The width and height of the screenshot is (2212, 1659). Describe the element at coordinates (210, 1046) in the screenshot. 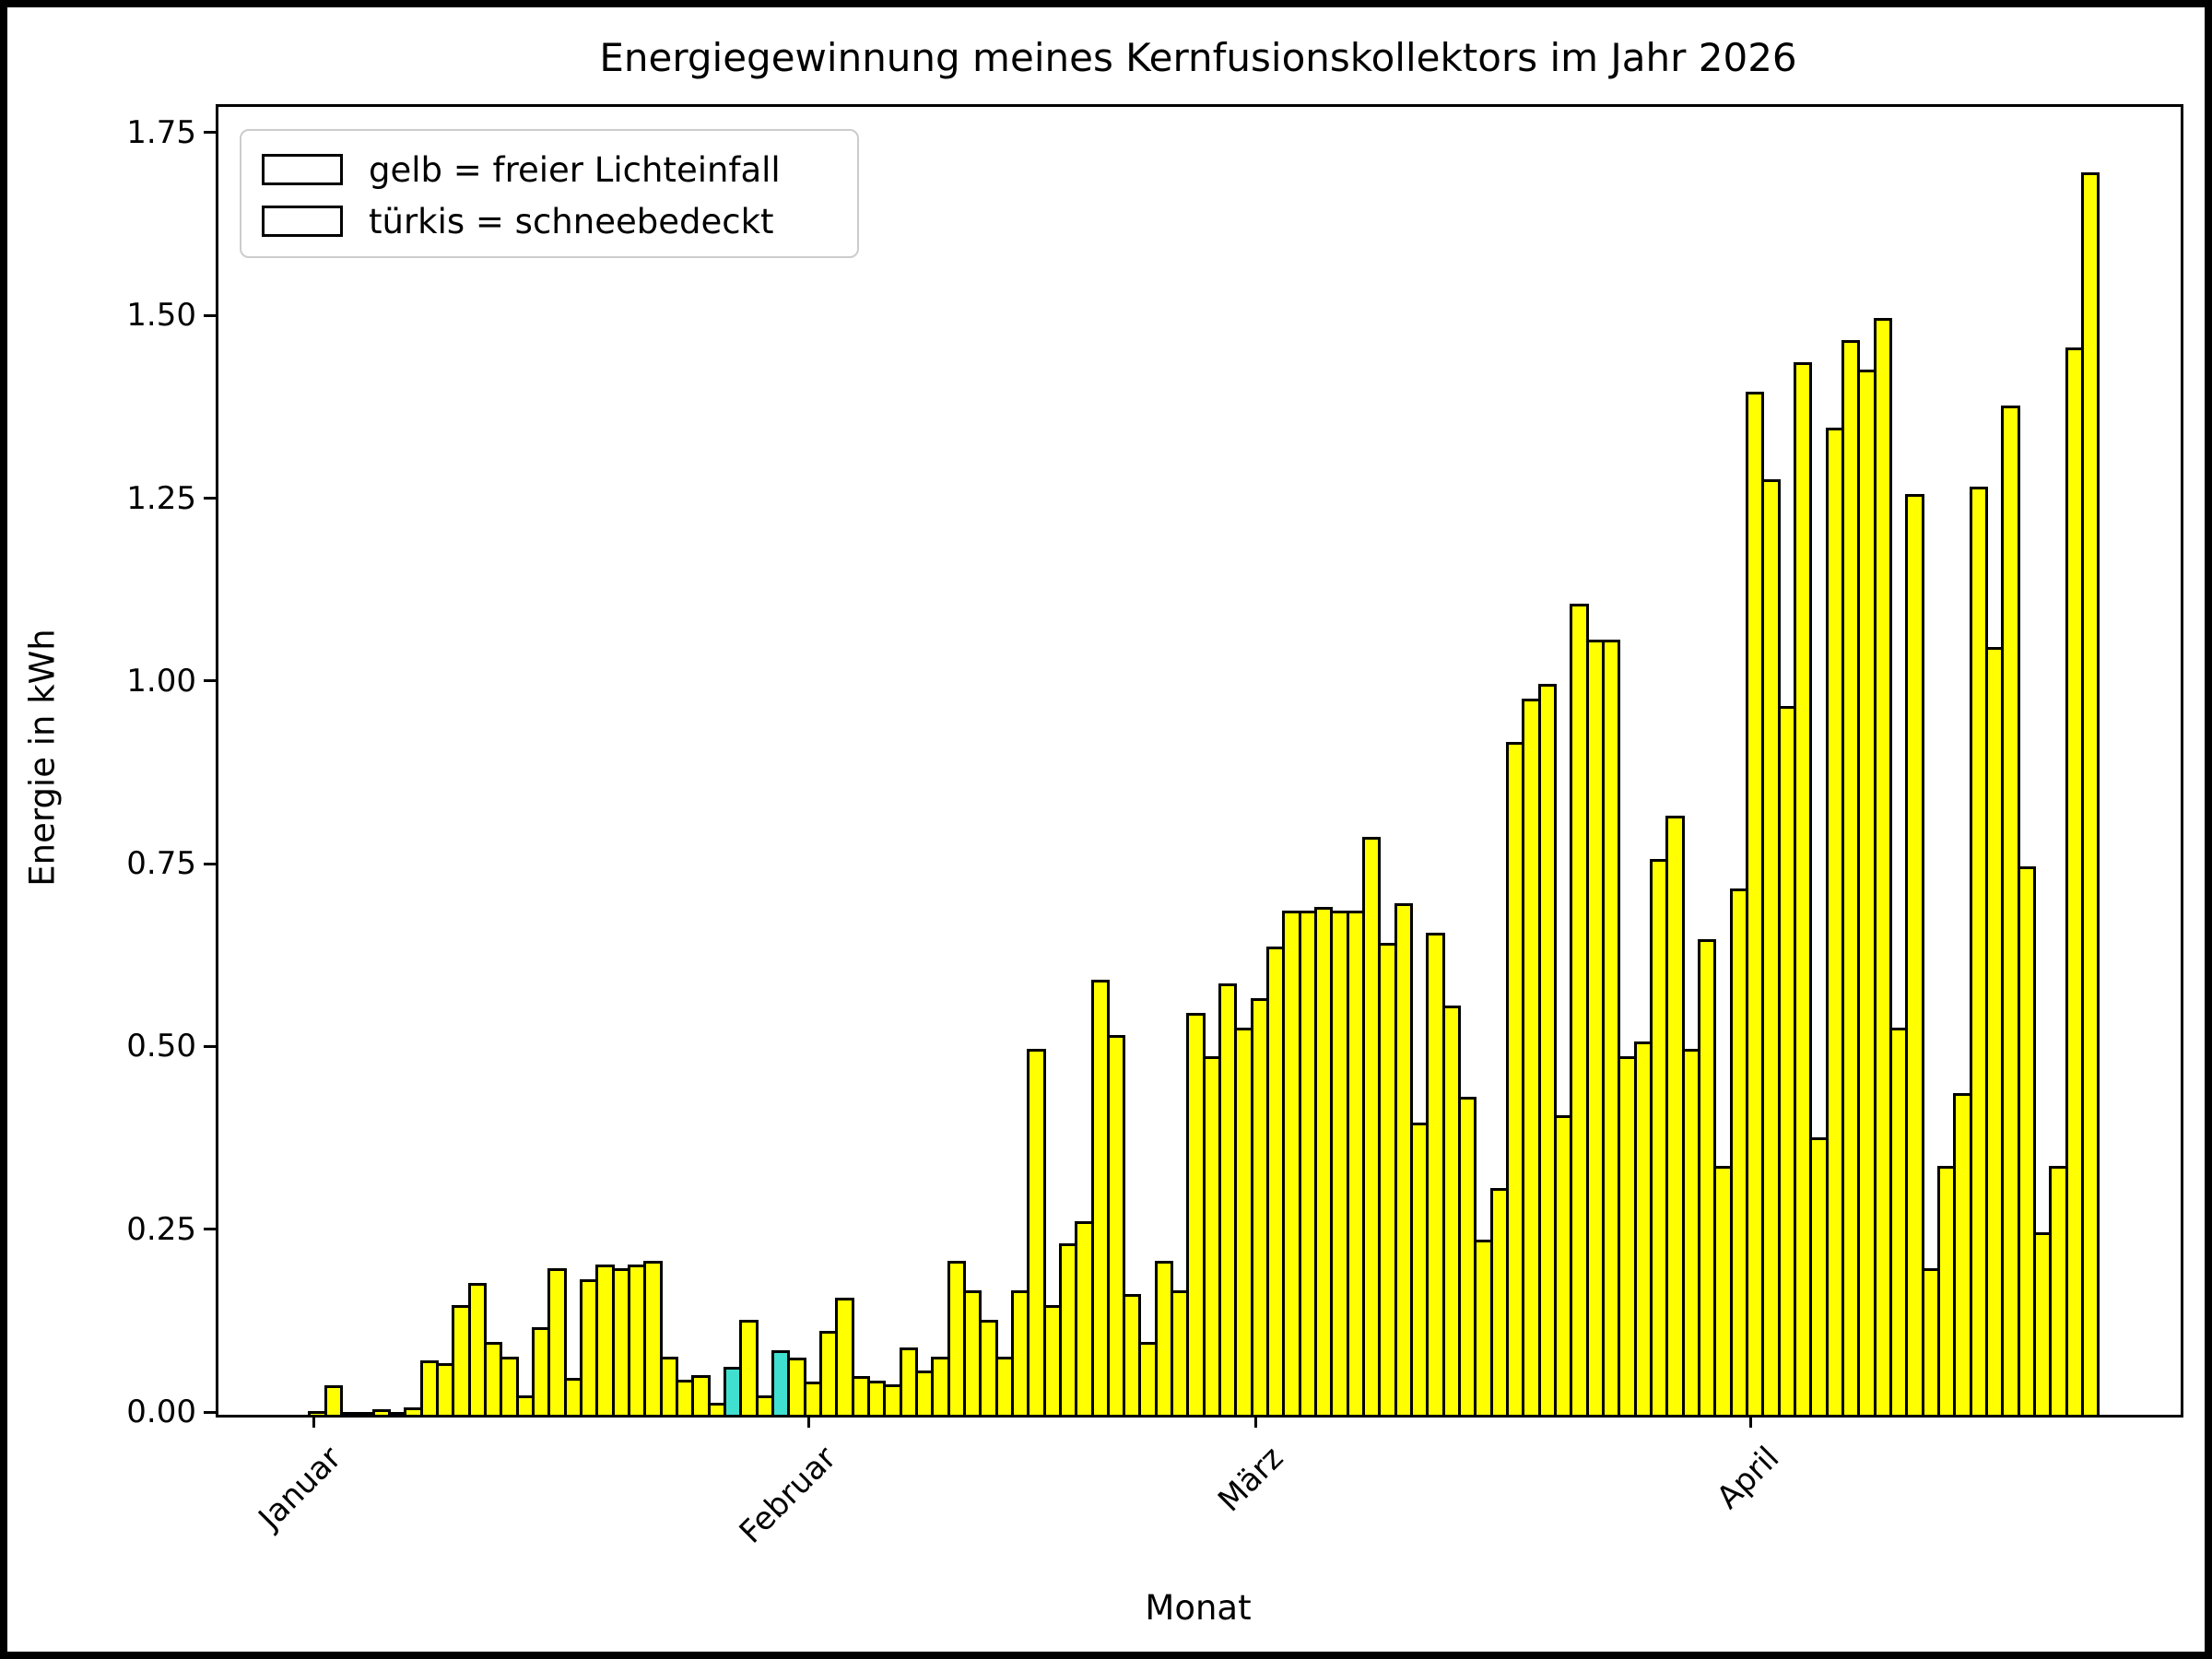

I see `y-tick-0.50` at that location.